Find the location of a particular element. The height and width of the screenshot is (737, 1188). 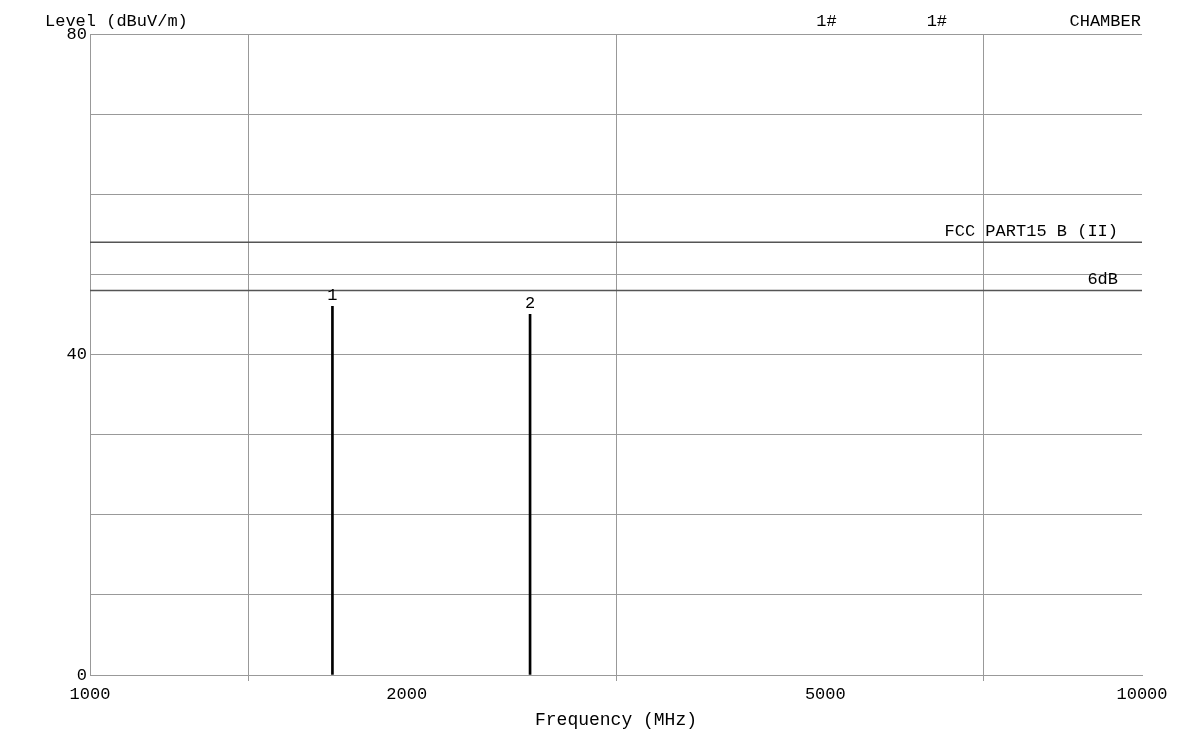

annotation: 1 is located at coordinates (332, 296).